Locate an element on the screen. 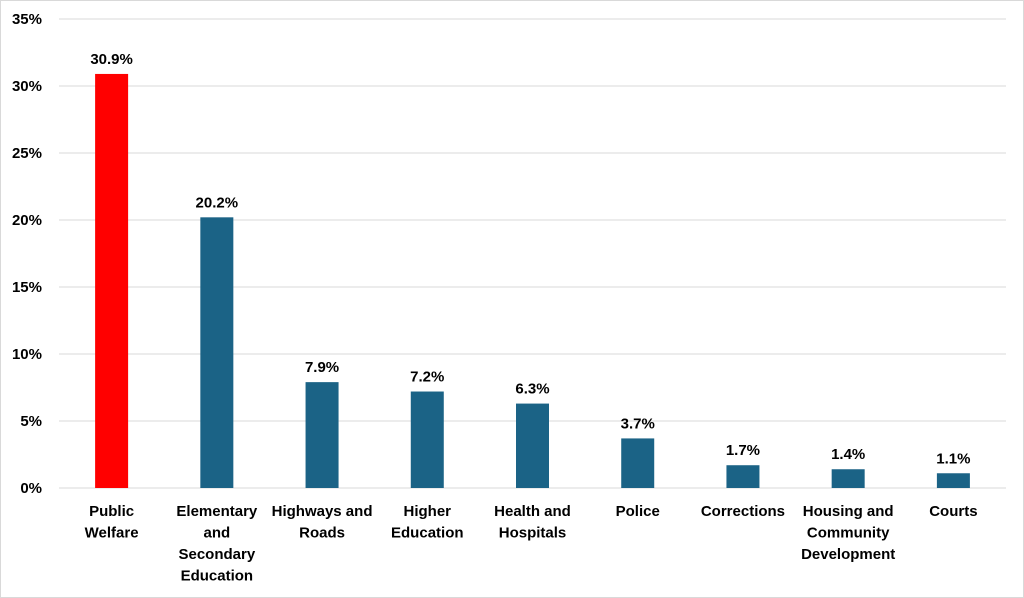  y-tick-label: 25% is located at coordinates (27, 153).